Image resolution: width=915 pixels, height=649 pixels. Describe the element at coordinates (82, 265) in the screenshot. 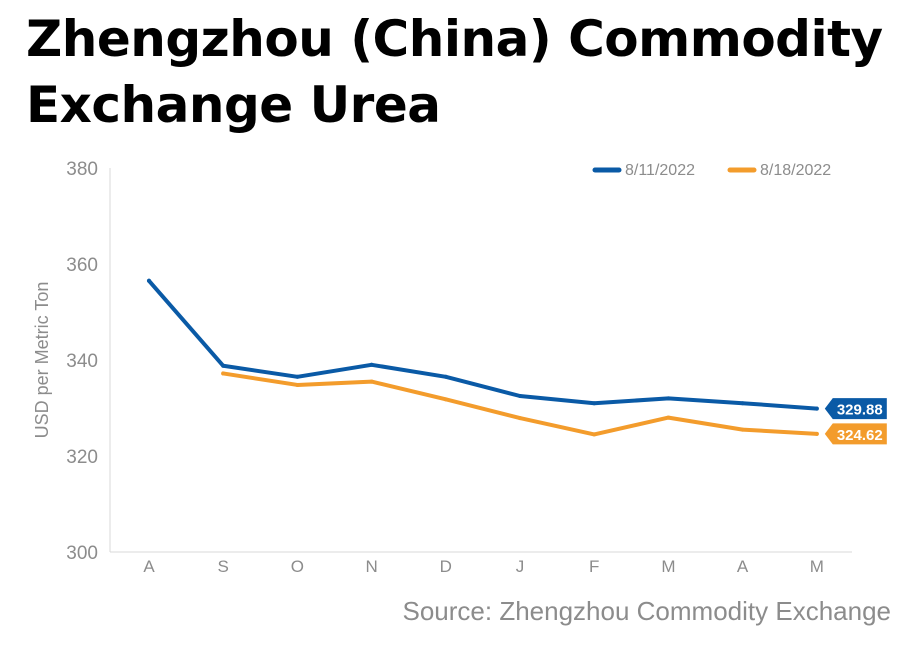

I see `y-tick-label: 360` at that location.